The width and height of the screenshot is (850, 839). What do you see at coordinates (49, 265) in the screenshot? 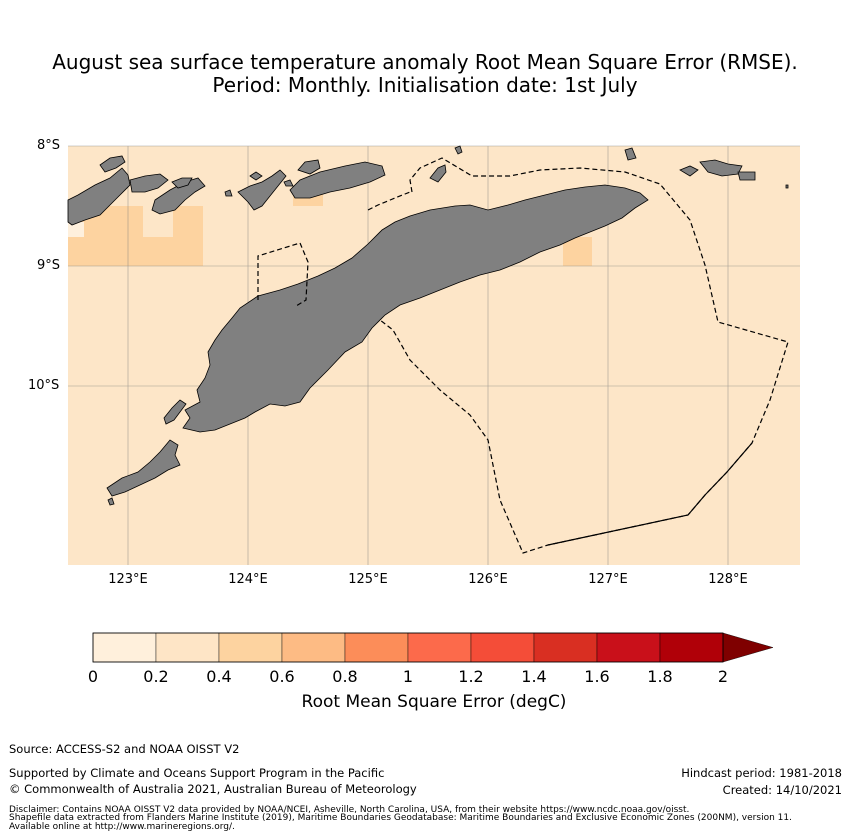
I see `lat-label: 9°S` at bounding box center [49, 265].